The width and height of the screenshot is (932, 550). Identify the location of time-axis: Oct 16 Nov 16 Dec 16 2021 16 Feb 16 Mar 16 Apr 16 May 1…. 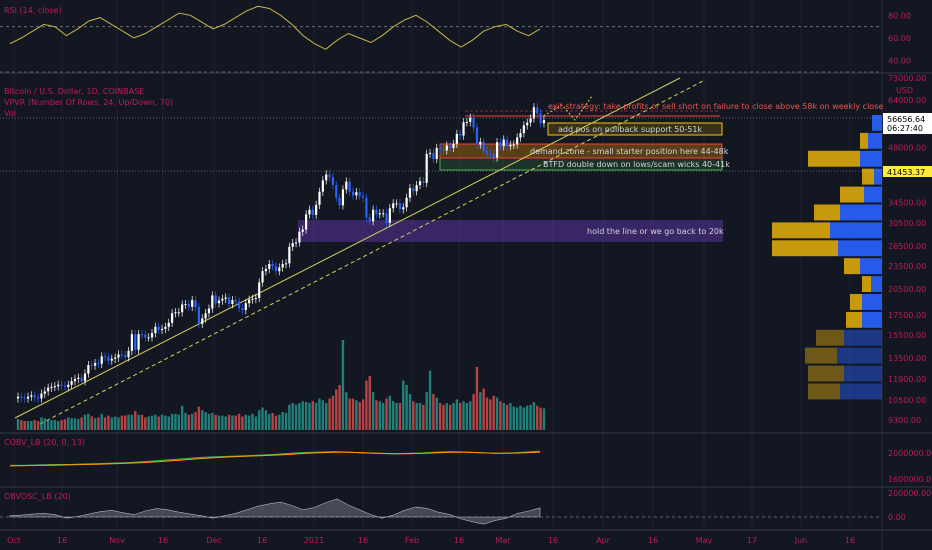
(431, 540).